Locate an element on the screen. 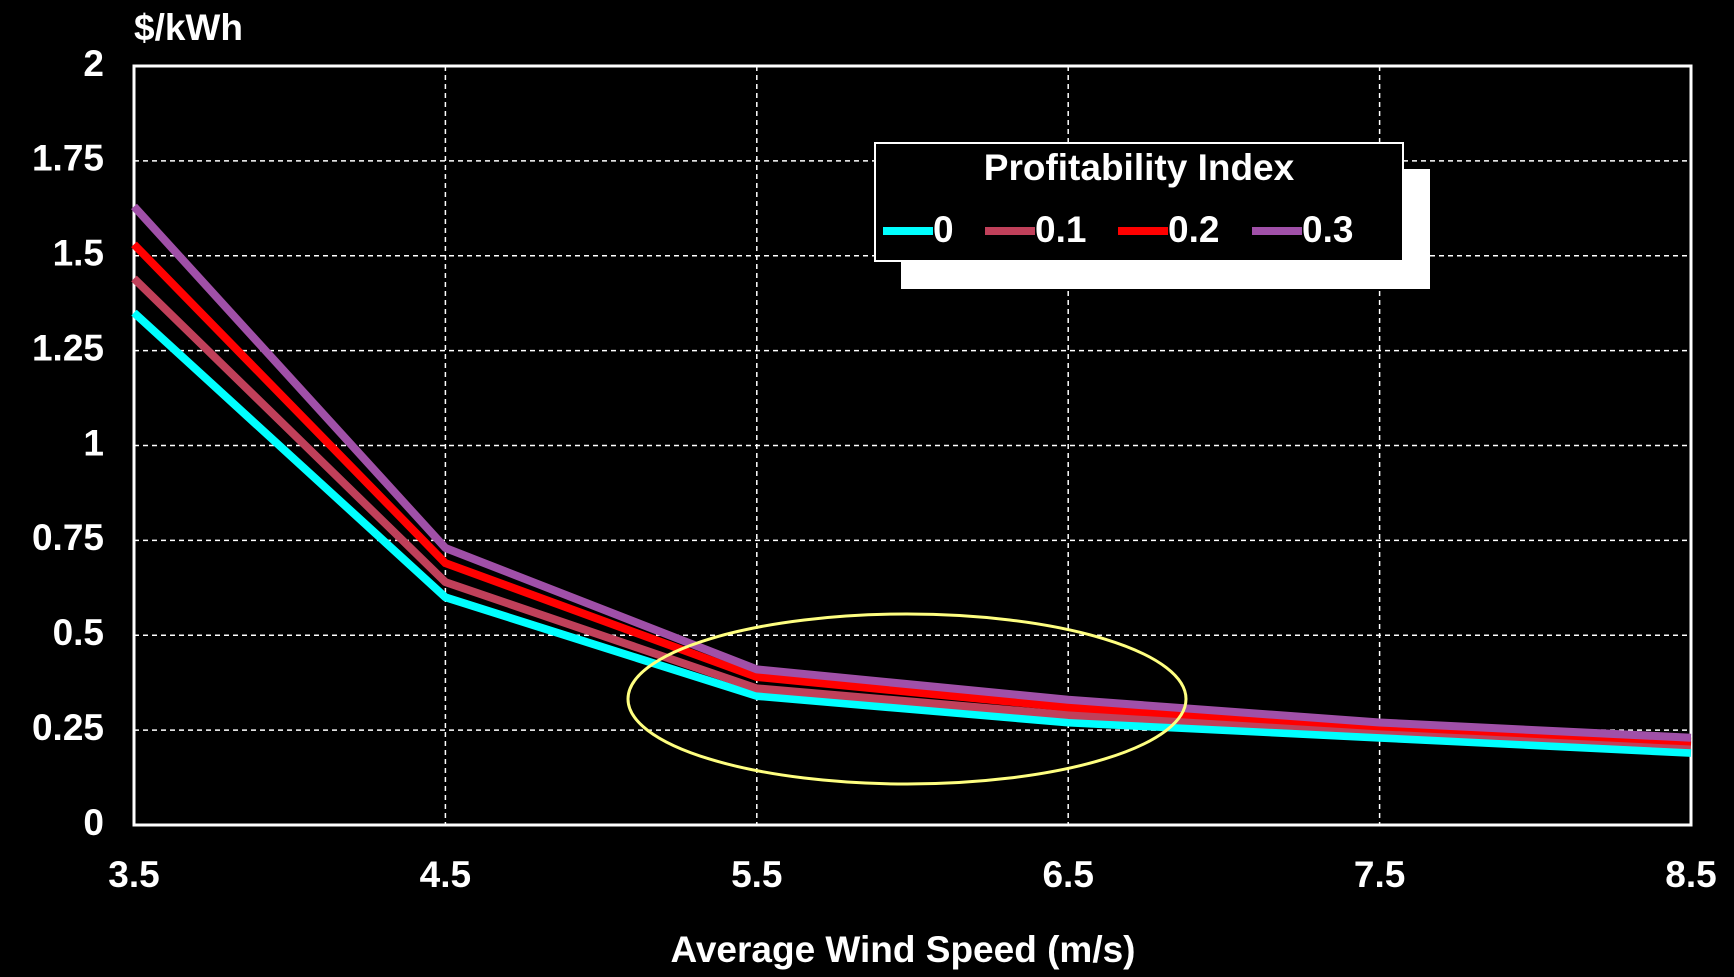 This screenshot has width=1734, height=977. x-tick-label: 8.5 is located at coordinates (1690, 874).